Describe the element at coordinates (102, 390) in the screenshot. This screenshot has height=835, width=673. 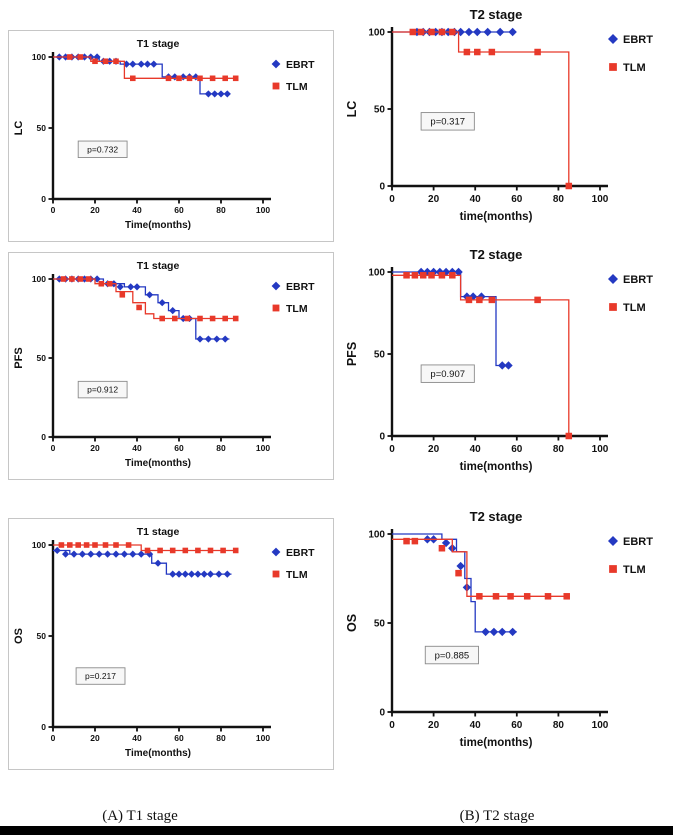
I see `svg-text: p=0.912` at that location.